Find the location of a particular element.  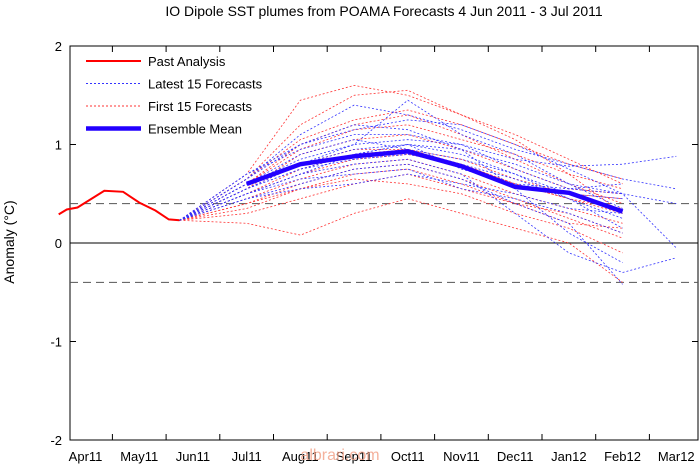

x-tick-label: Jul11 is located at coordinates (247, 456).